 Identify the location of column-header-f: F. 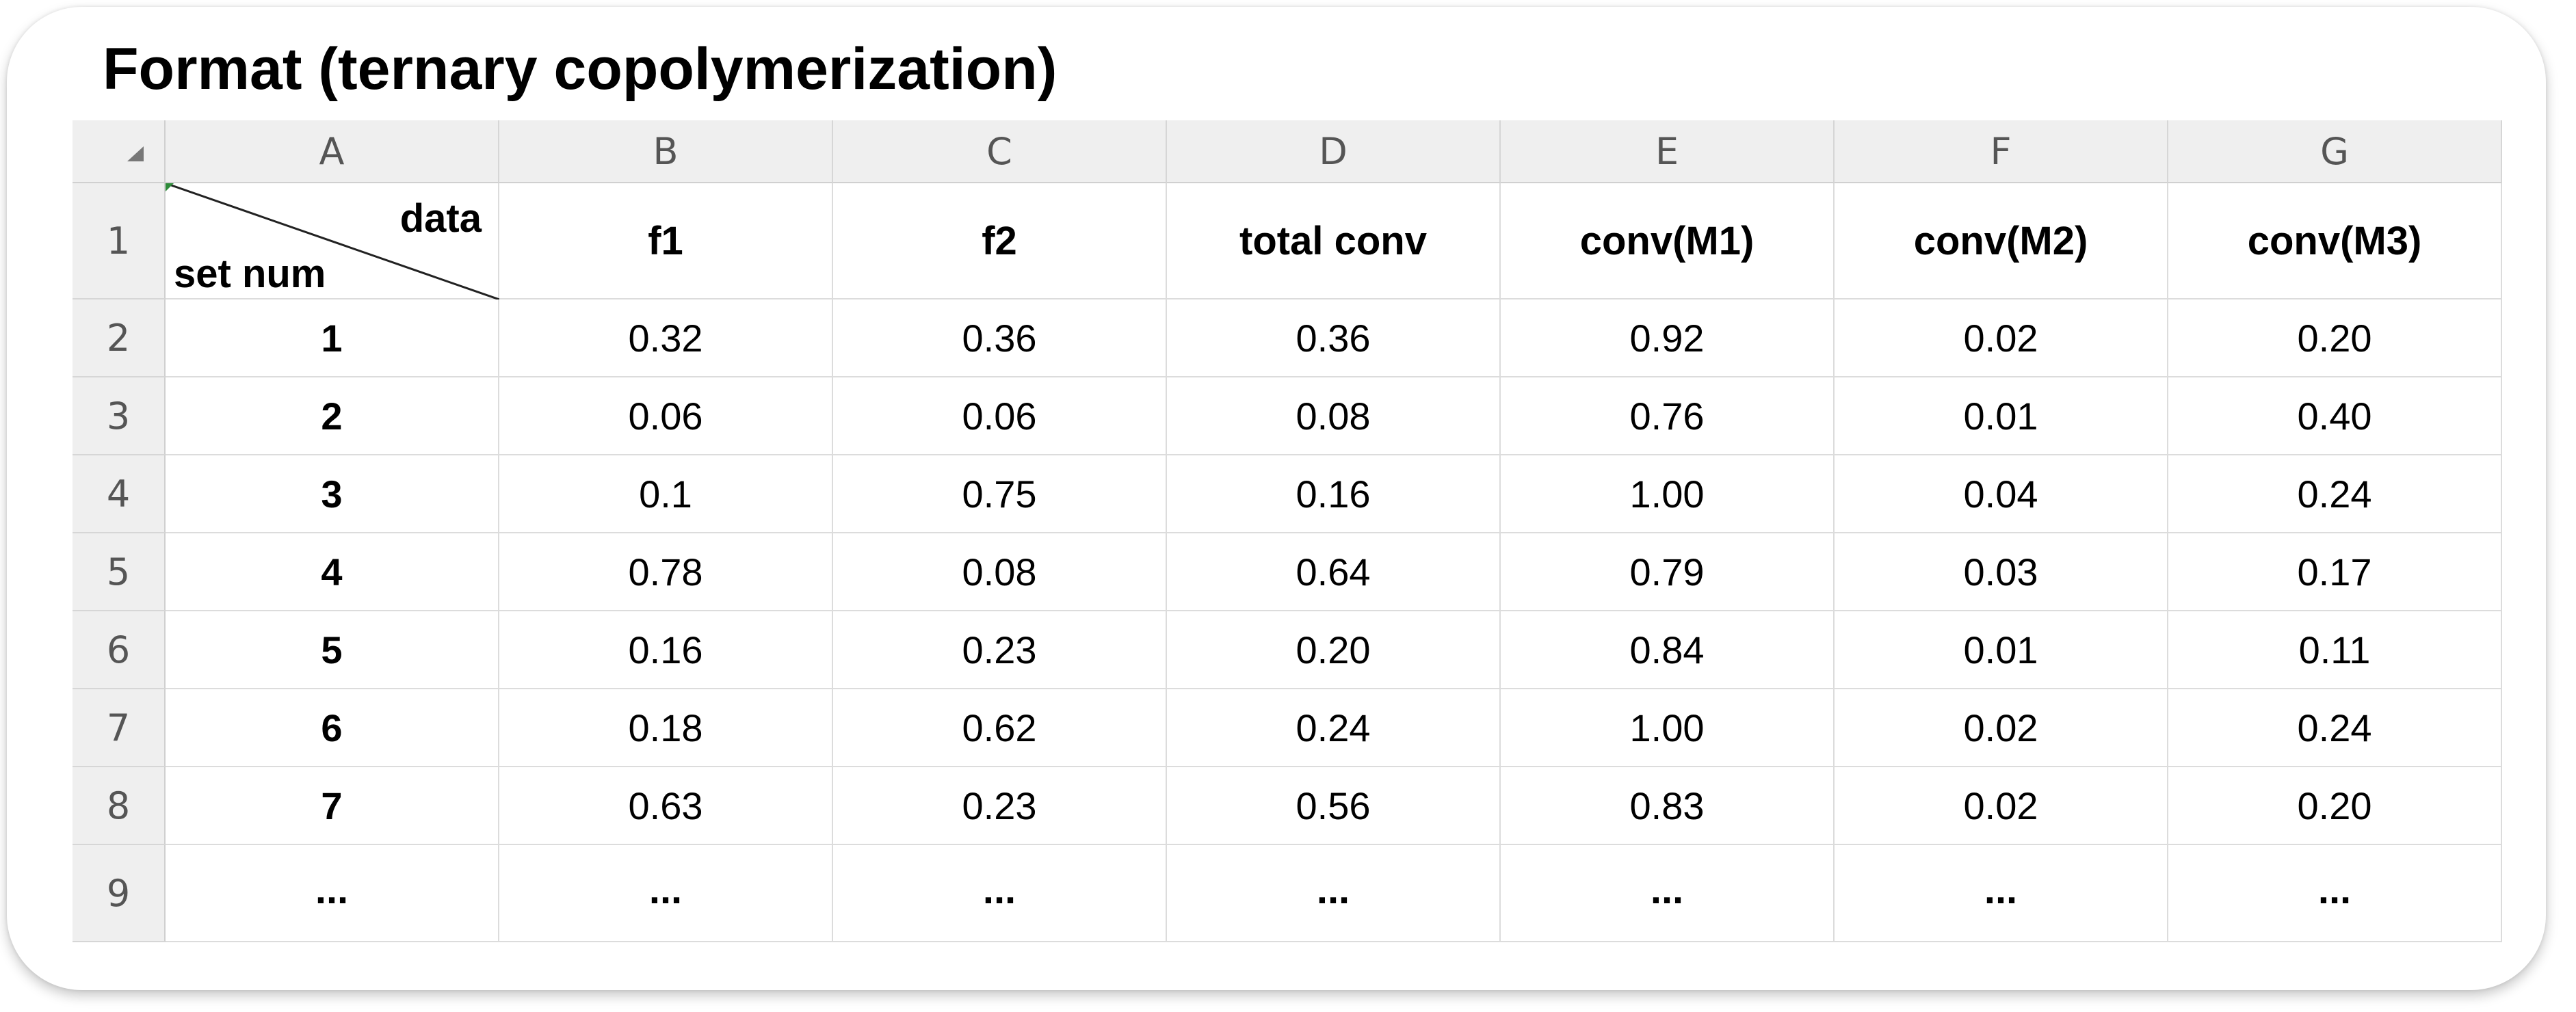
(2001, 151).